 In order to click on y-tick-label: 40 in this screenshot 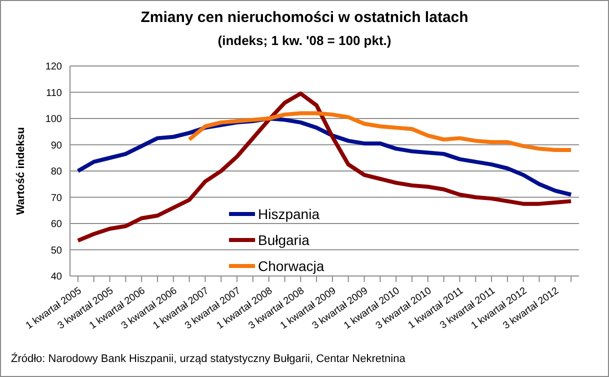, I will do `click(56, 277)`.